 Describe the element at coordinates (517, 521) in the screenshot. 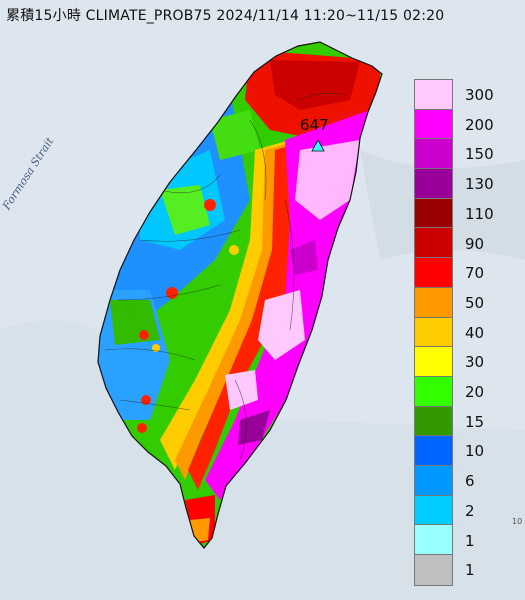

I see `corner-mark: 10` at that location.